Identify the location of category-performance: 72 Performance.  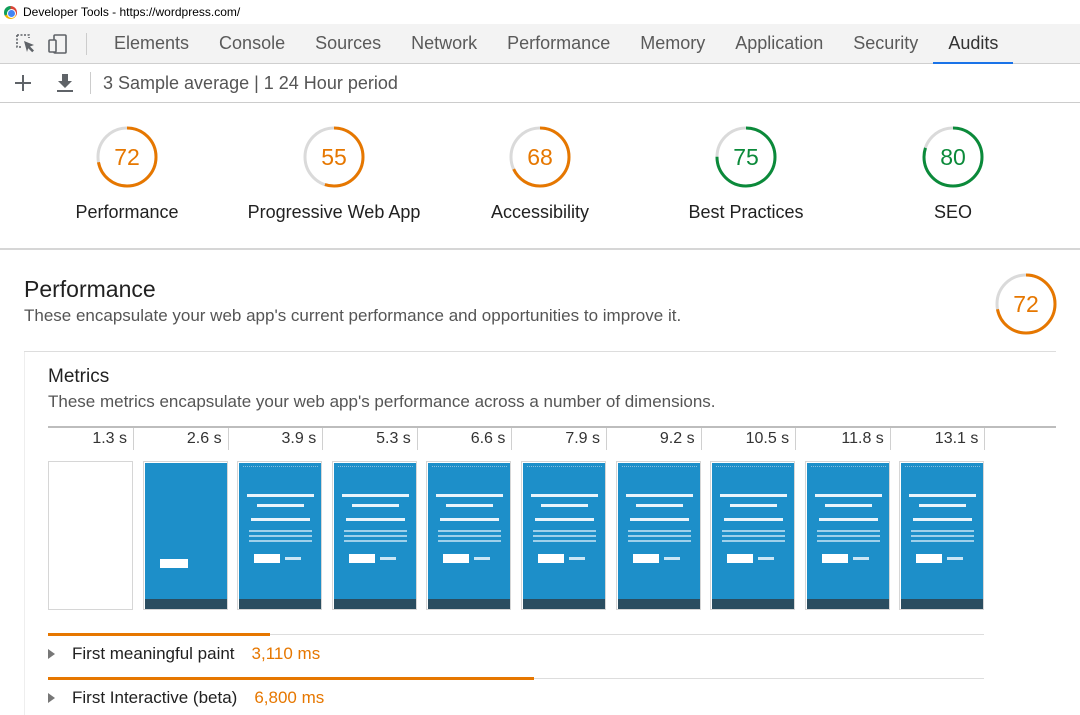
(127, 174).